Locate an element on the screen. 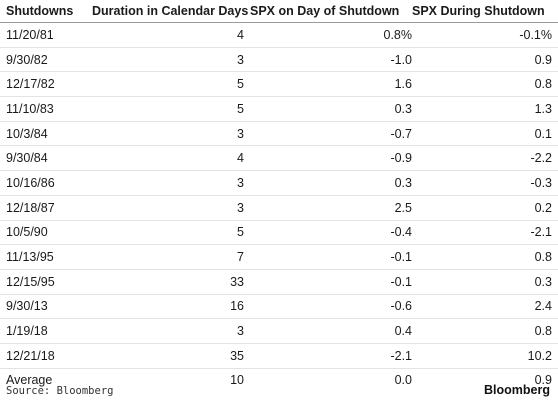 This screenshot has height=410, width=558. footer: Source: Bloomberg Bloomberg is located at coordinates (279, 393).